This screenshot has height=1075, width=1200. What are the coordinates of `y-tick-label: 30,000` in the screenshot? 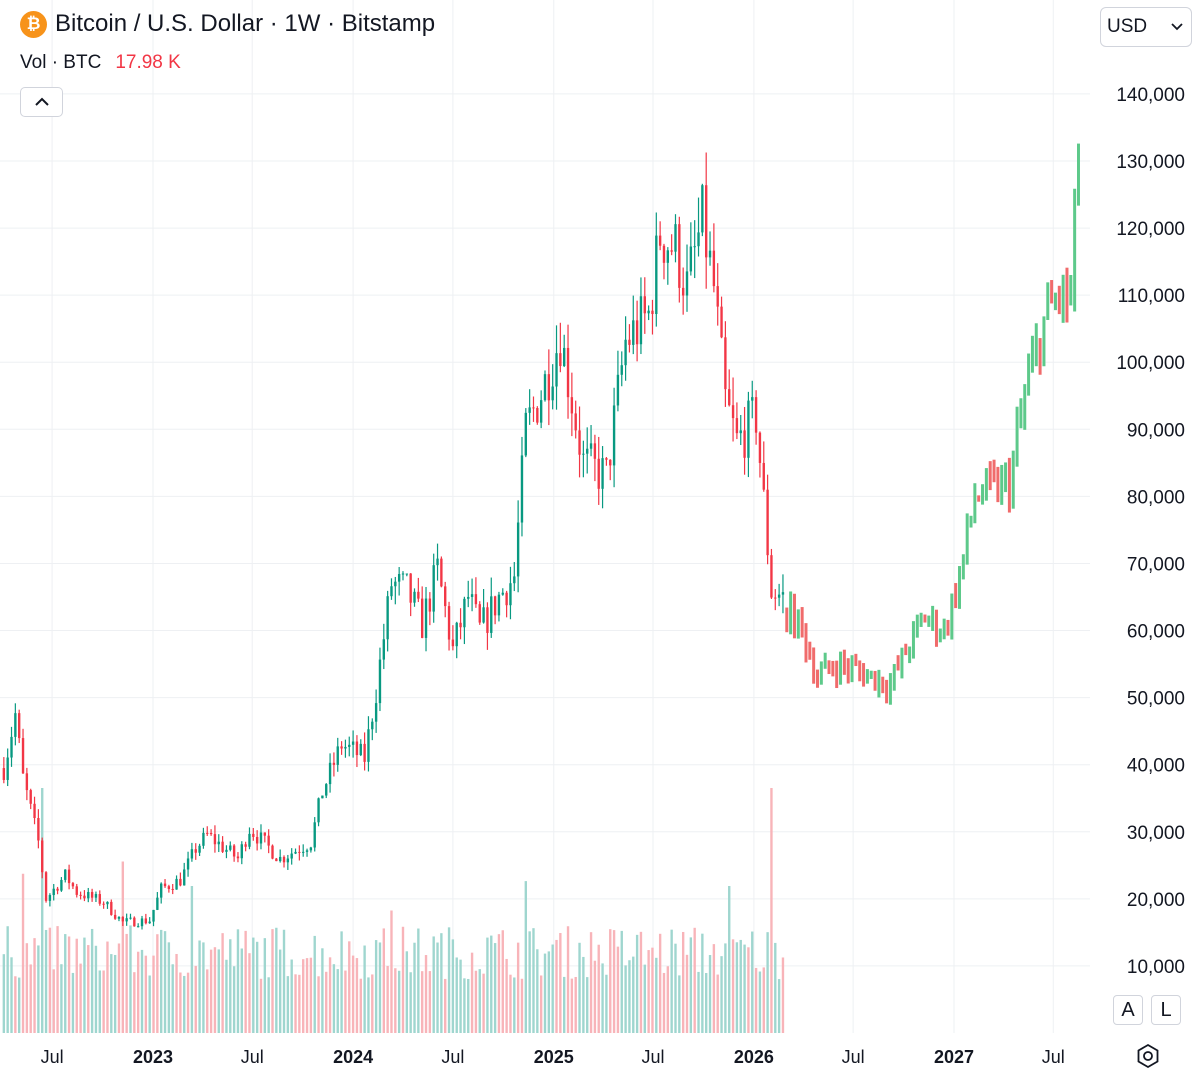 It's located at (1156, 833).